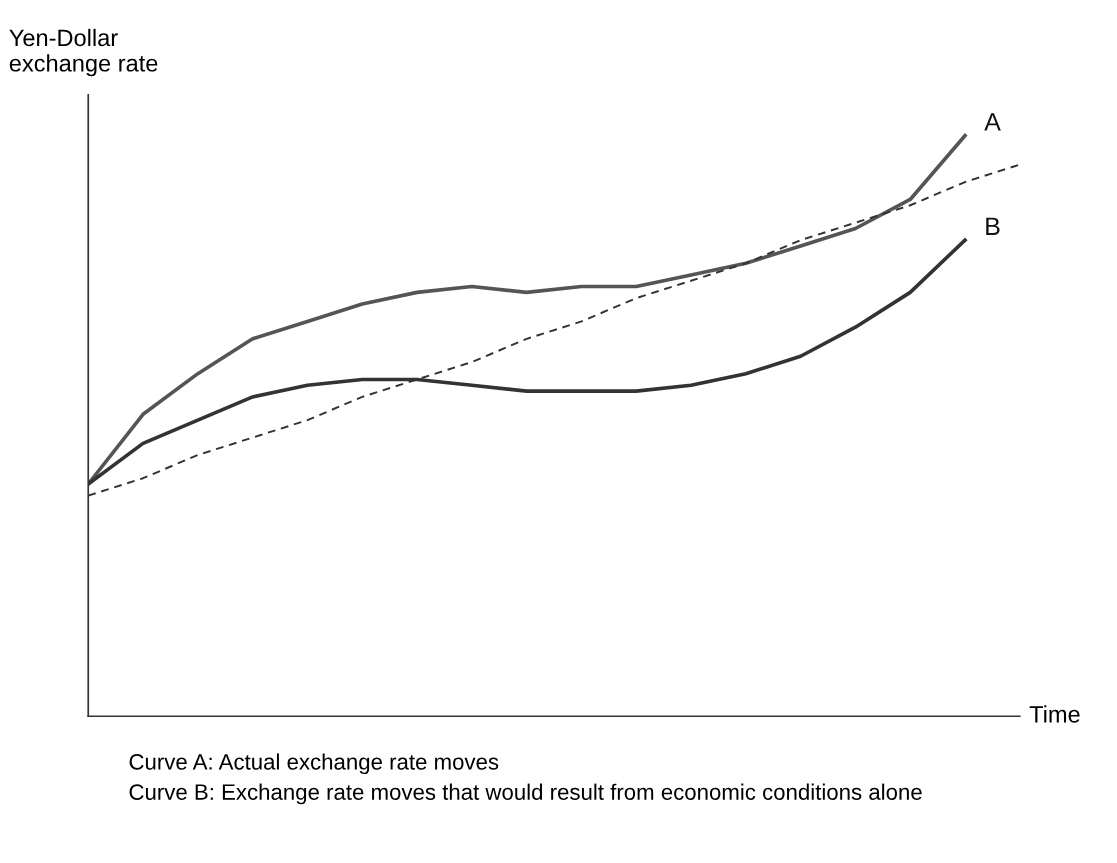 The width and height of the screenshot is (1117, 863). What do you see at coordinates (1054, 714) in the screenshot?
I see `x-axis-title: Time` at bounding box center [1054, 714].